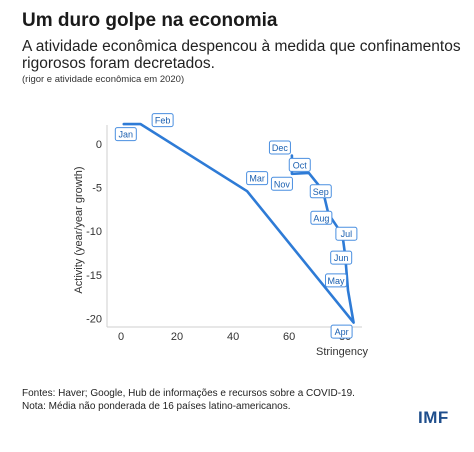 The height and width of the screenshot is (452, 474). I want to click on month-label: May, so click(336, 281).